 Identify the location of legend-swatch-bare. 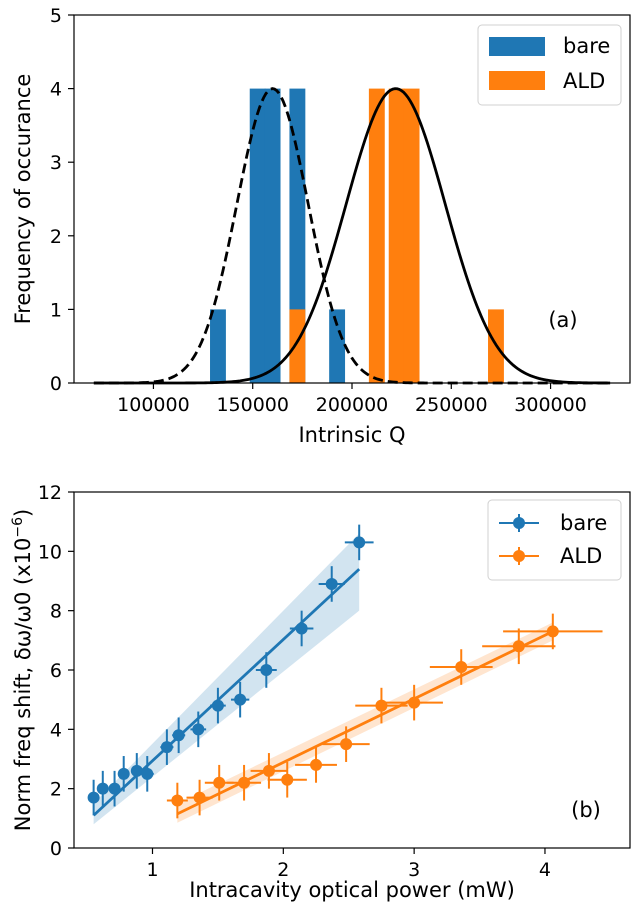
(517, 46).